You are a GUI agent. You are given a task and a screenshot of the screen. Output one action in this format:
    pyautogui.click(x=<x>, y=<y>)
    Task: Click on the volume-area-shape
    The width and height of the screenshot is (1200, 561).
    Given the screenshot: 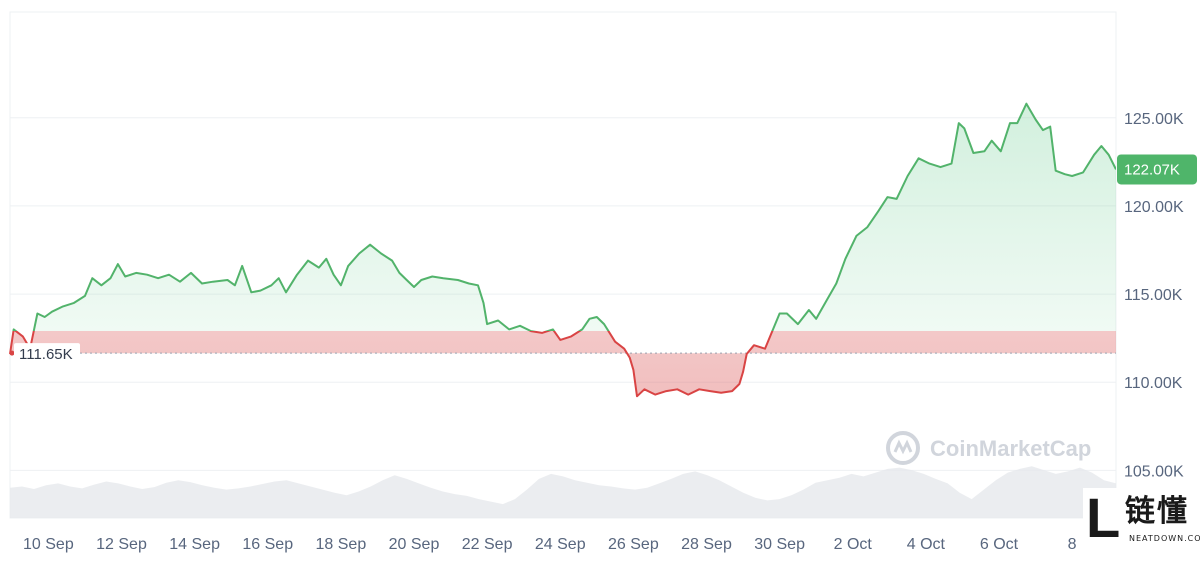 What is the action you would take?
    pyautogui.click(x=563, y=492)
    